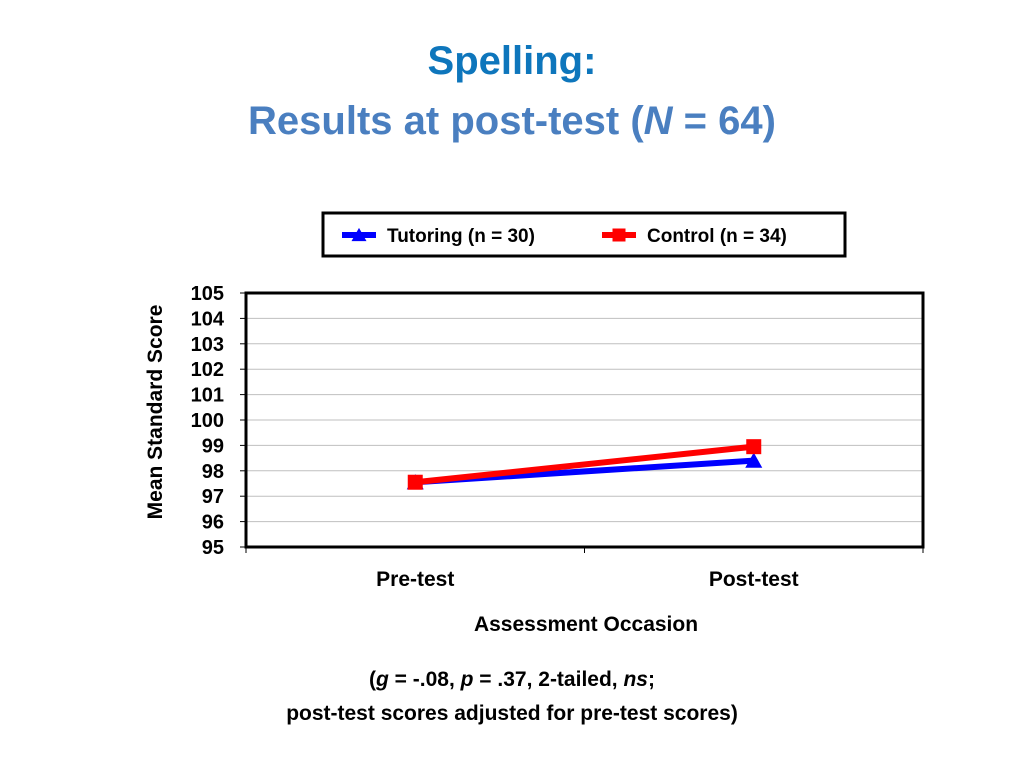 The image size is (1024, 768). I want to click on stats-note-line1: (g = -.08, p = .37, 2-tailed, ns;, so click(512, 680).